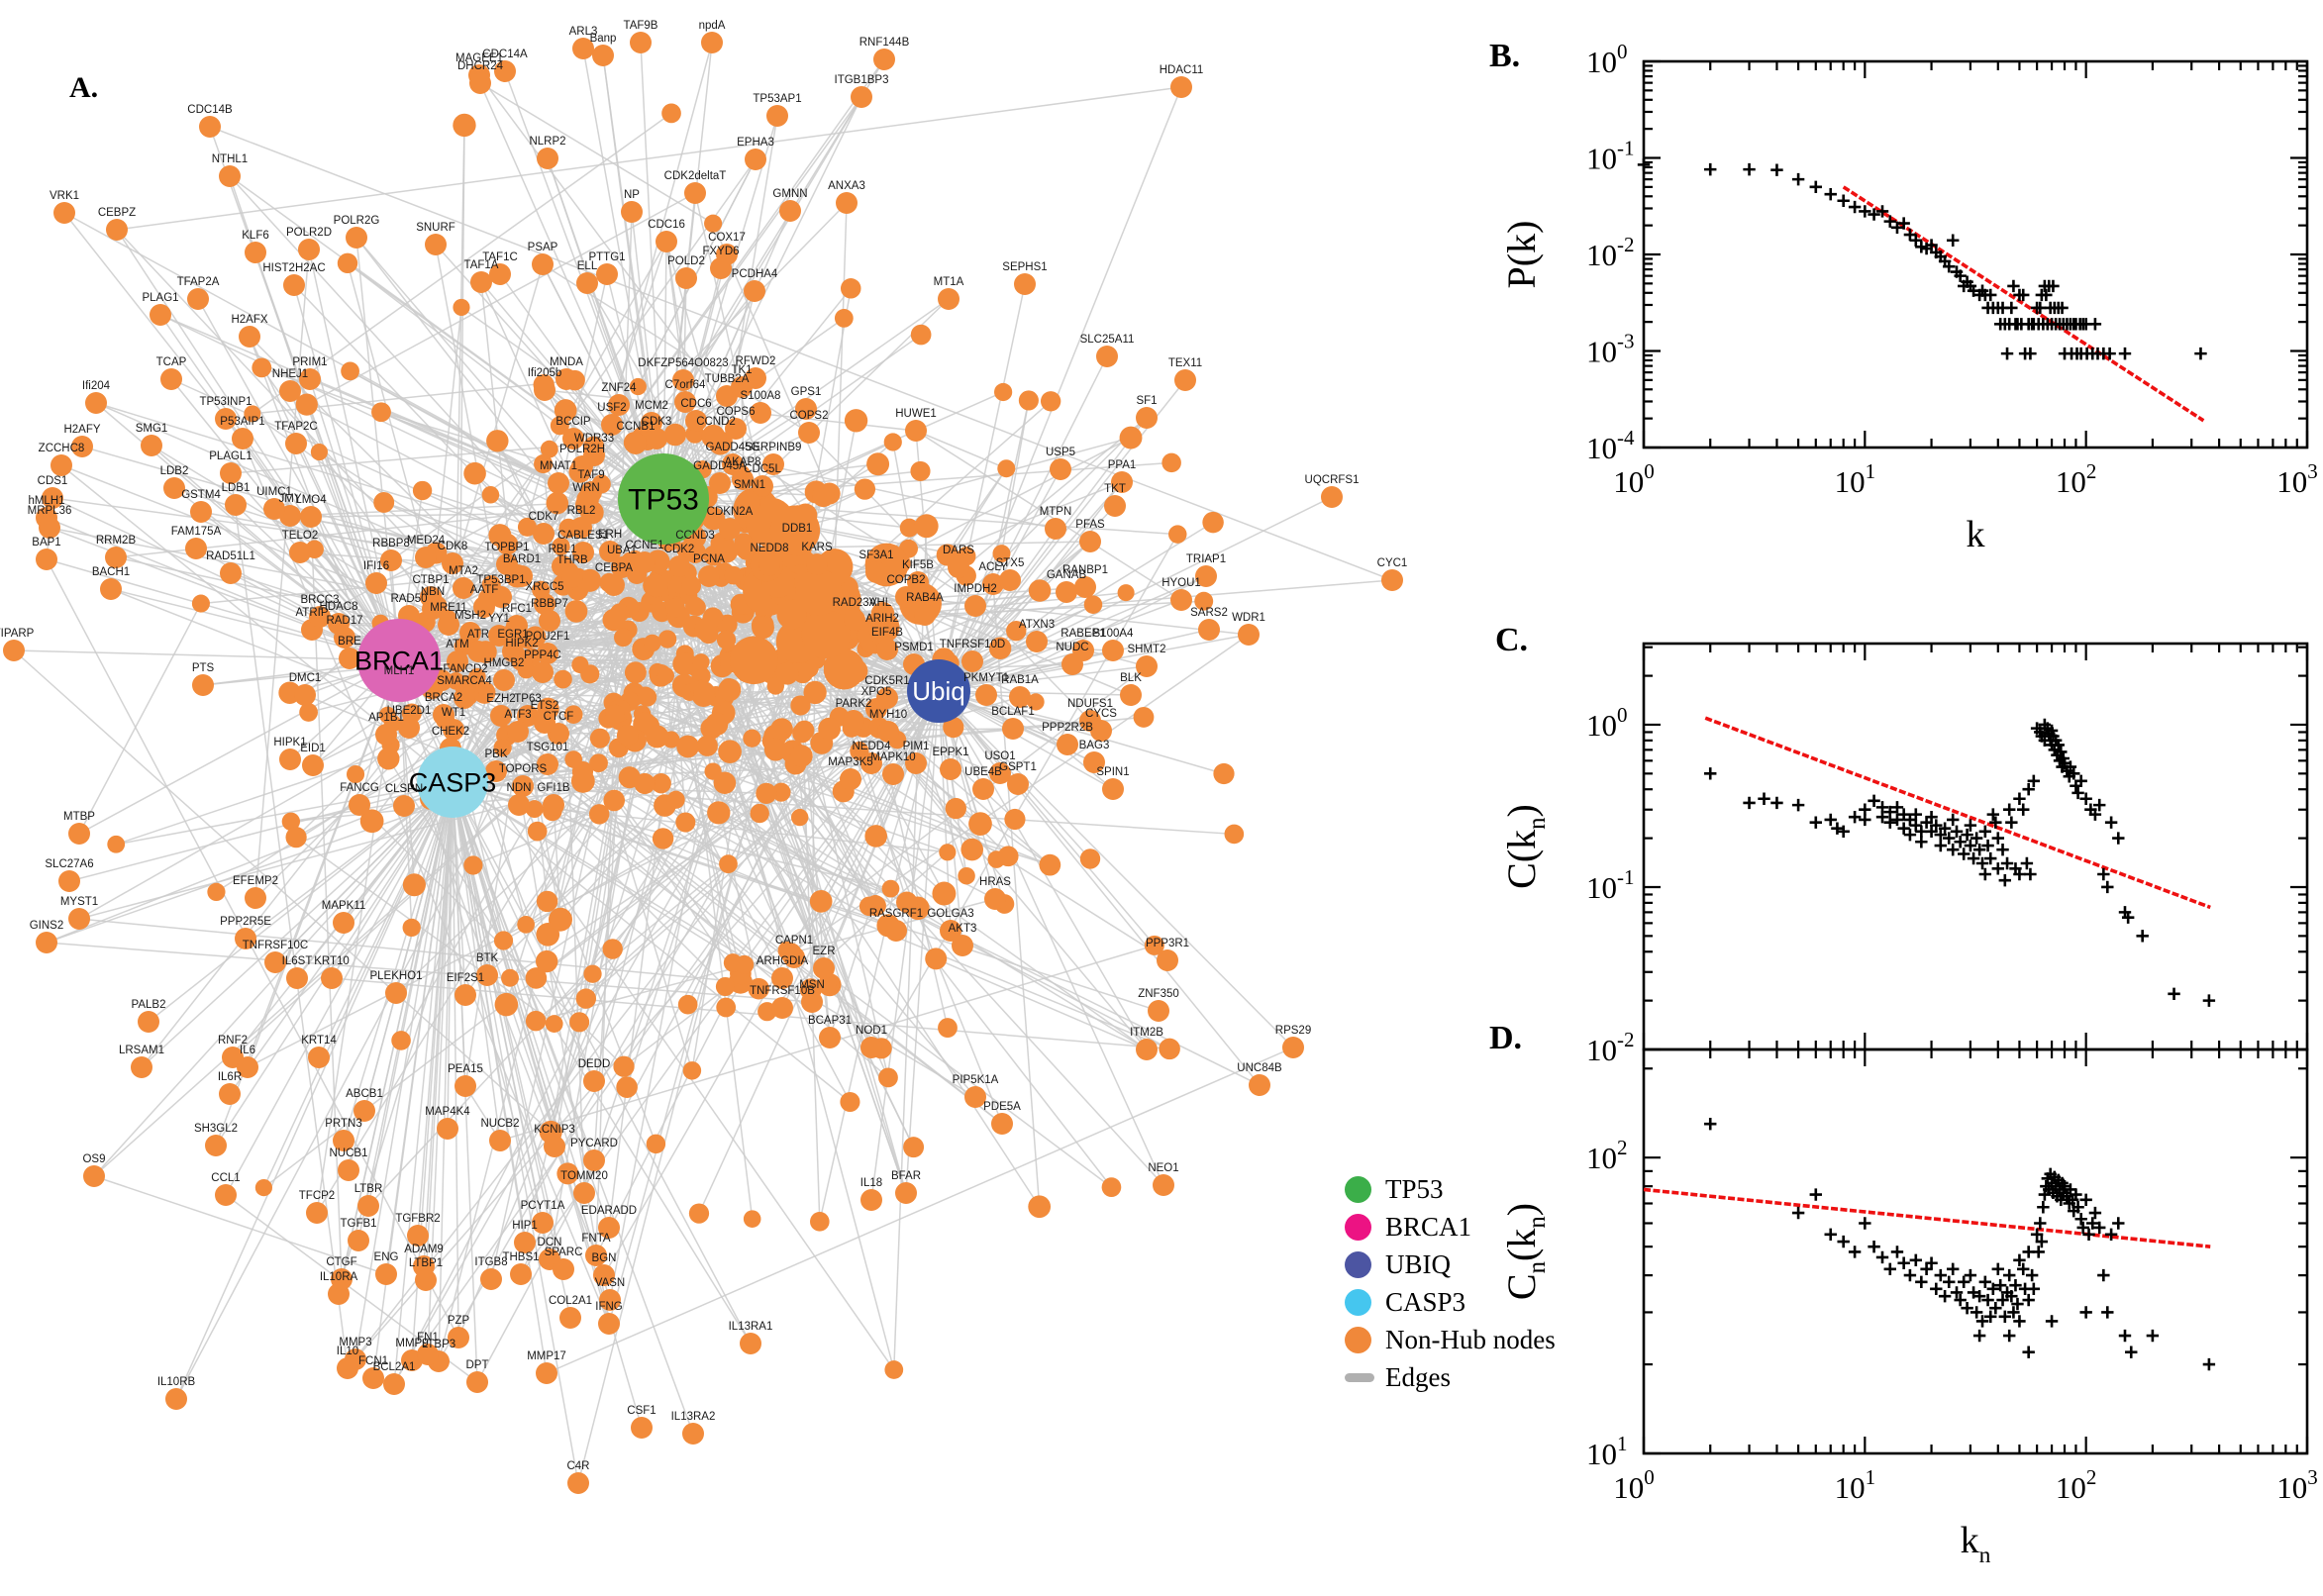  I want to click on node-label: TP53BP1, so click(500, 580).